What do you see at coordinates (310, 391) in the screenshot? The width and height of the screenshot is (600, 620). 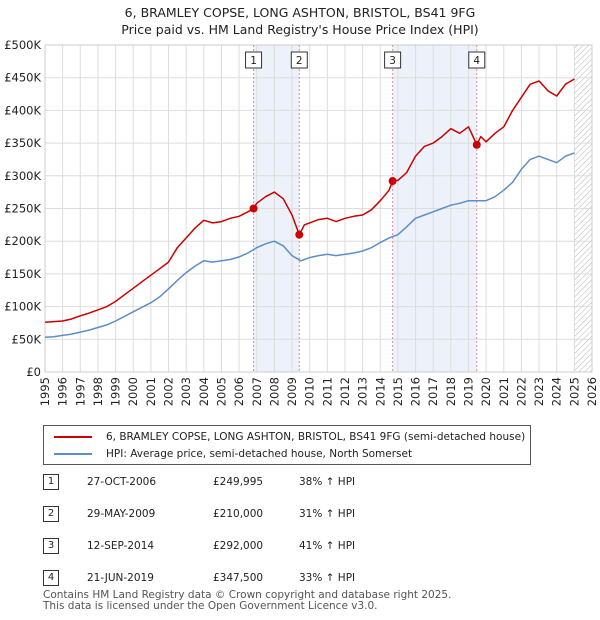 I see `x-tick-label: 2010` at bounding box center [310, 391].